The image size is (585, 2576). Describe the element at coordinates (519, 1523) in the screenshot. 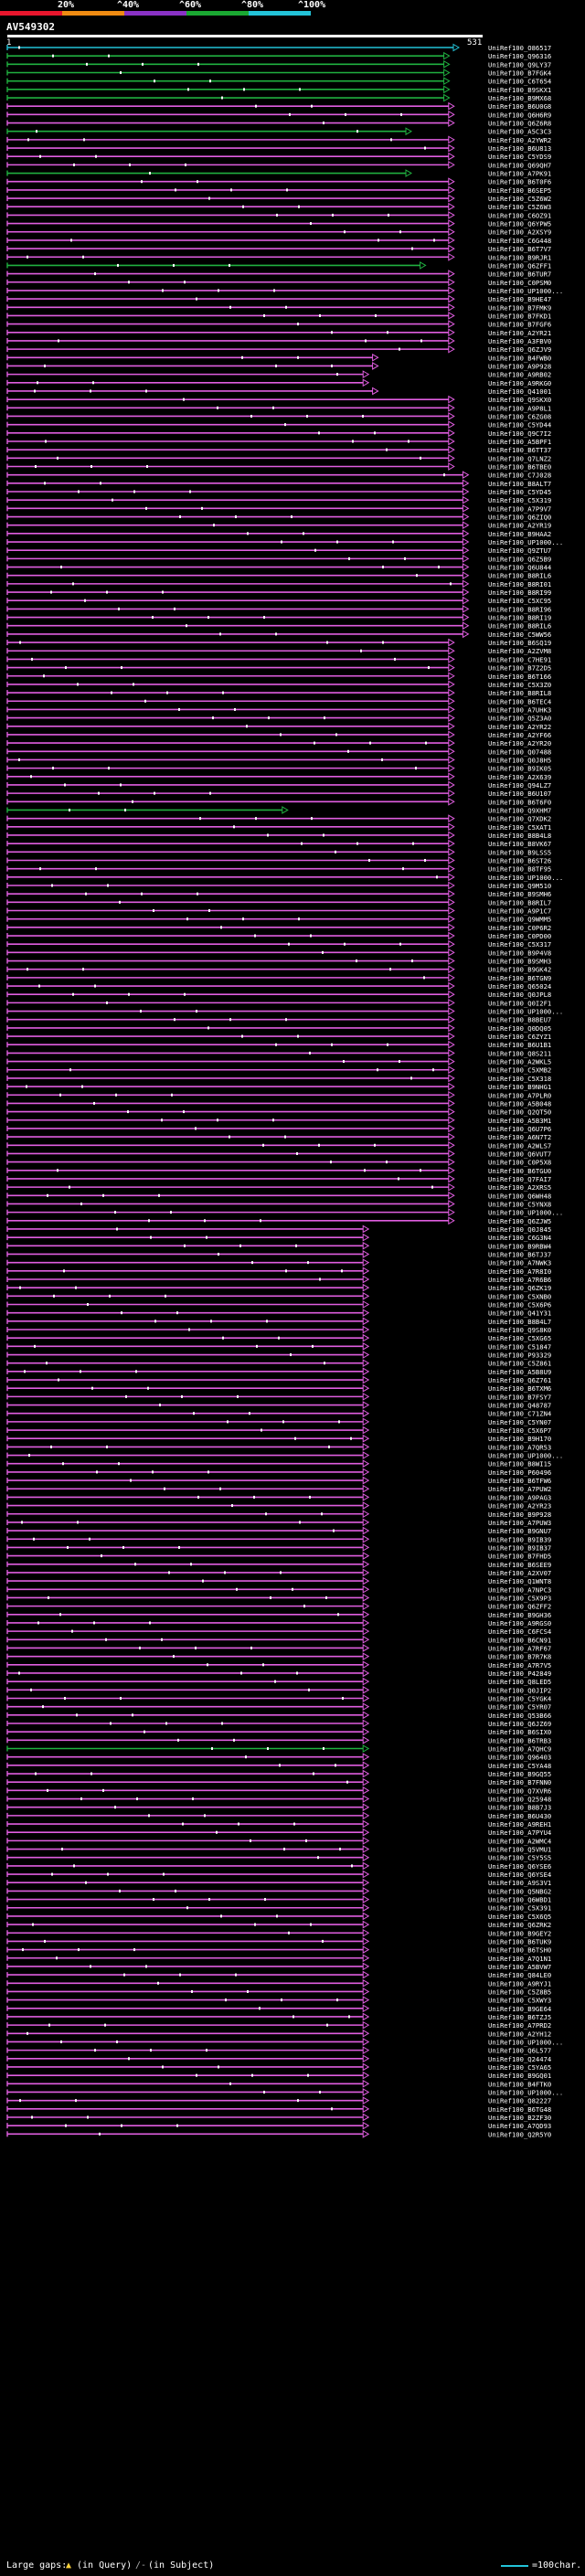

I see `hit-id-link: UniRef100_A7PUW3` at that location.